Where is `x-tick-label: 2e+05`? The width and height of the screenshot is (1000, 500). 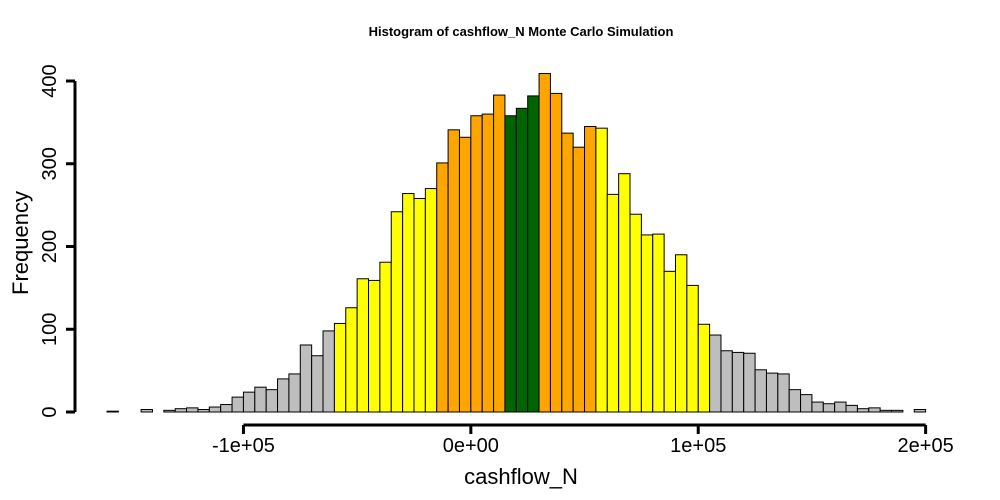
x-tick-label: 2e+05 is located at coordinates (926, 446).